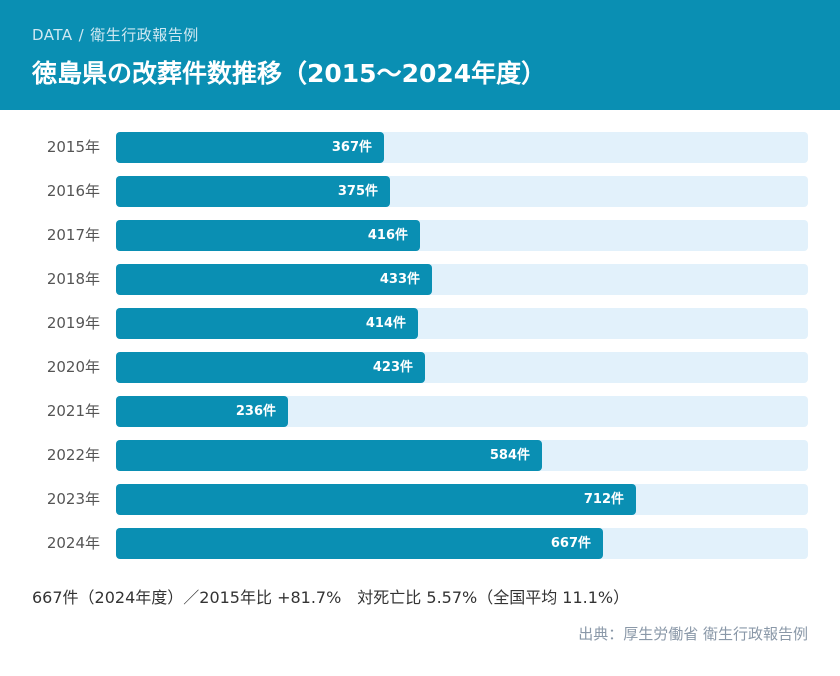  Describe the element at coordinates (462, 367) in the screenshot. I see `bar-track: 423件` at that location.